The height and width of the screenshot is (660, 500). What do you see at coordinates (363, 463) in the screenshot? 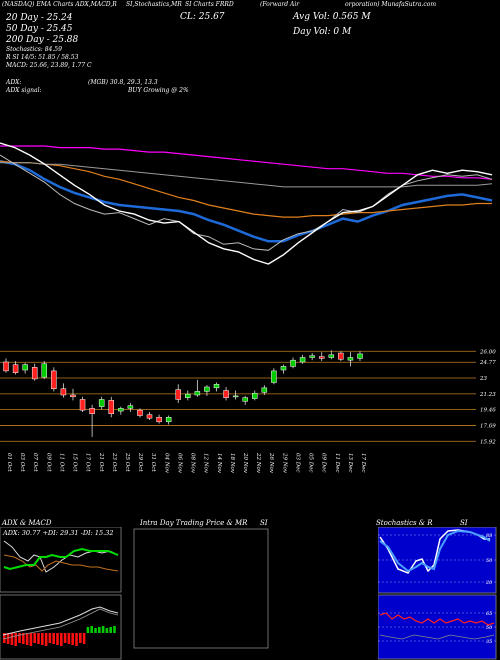
I see `x-tick-label: 17 Dec` at bounding box center [363, 463].